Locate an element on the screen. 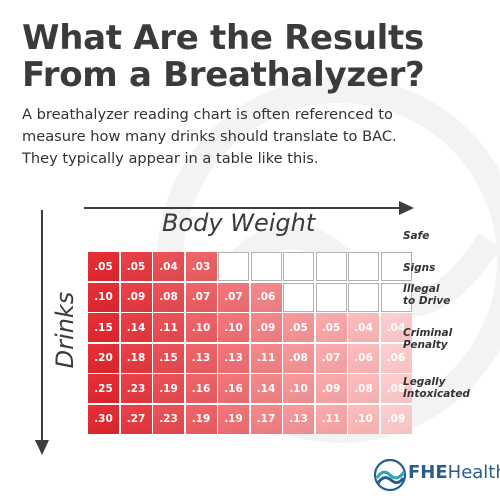 This screenshot has height=500, width=500. legend-item: Signs is located at coordinates (419, 268).